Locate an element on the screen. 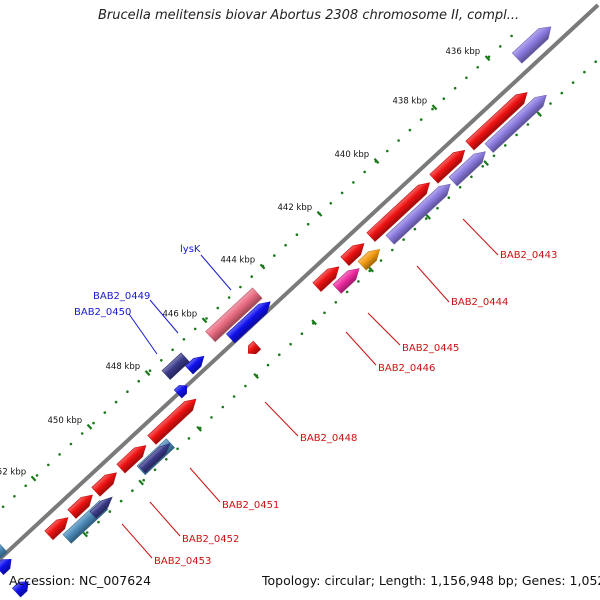 The image size is (600, 600). gene-label: BAB2_0452 is located at coordinates (210, 539).